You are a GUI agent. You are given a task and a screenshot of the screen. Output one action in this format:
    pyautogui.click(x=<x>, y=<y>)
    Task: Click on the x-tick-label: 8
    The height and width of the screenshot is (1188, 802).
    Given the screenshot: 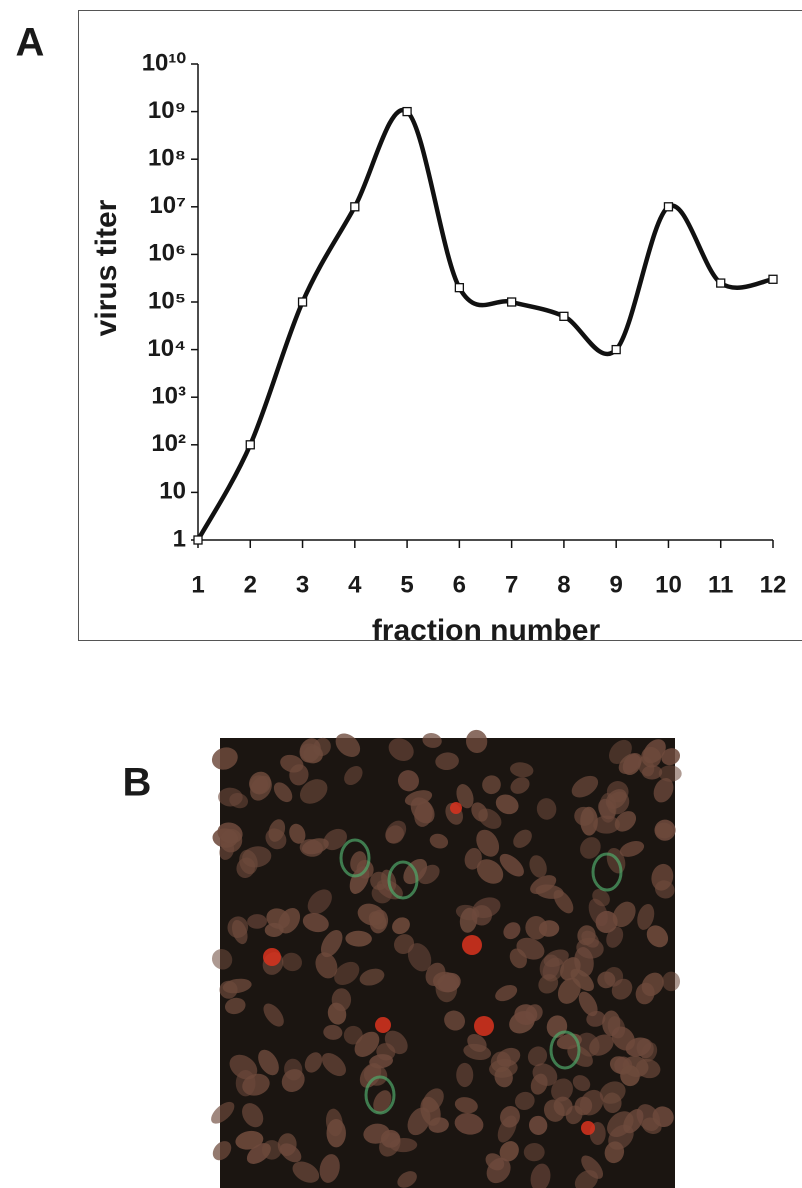 What is the action you would take?
    pyautogui.click(x=563, y=584)
    